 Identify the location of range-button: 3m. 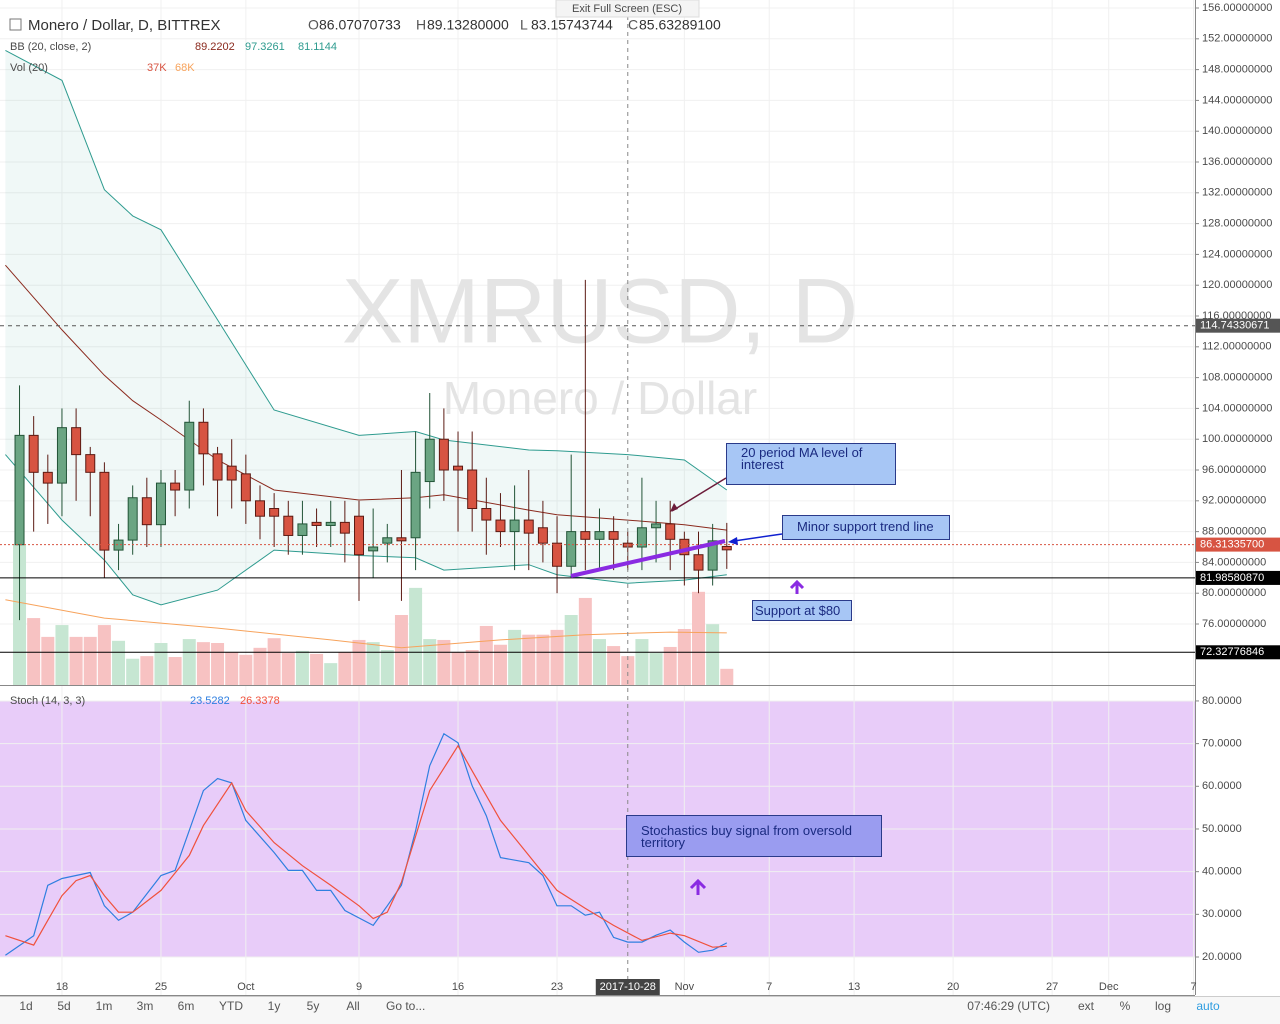
(145, 1006).